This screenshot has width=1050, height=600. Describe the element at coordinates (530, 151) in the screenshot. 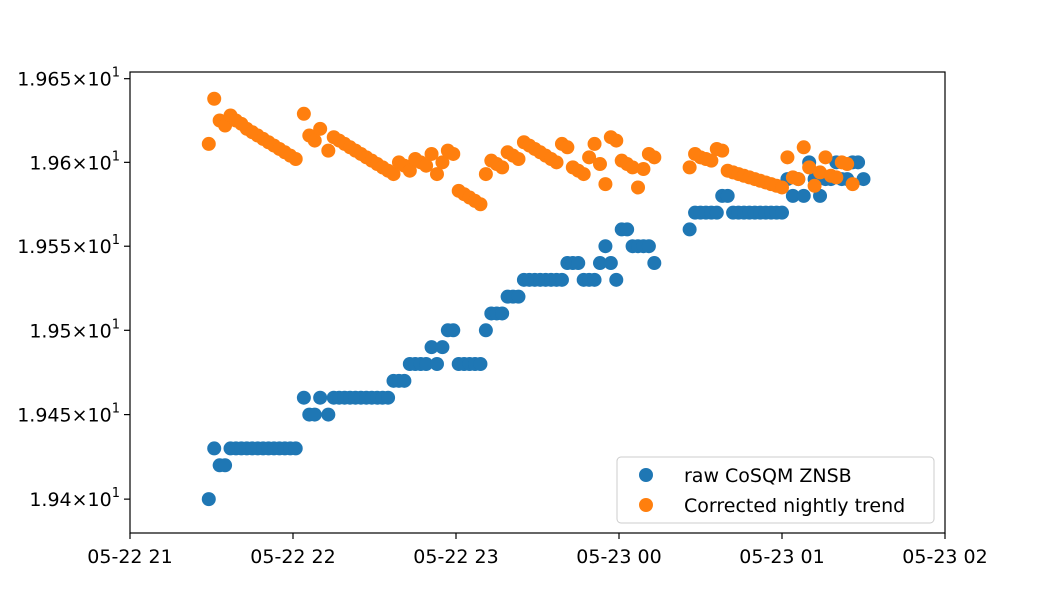

I see `series-corrected` at that location.